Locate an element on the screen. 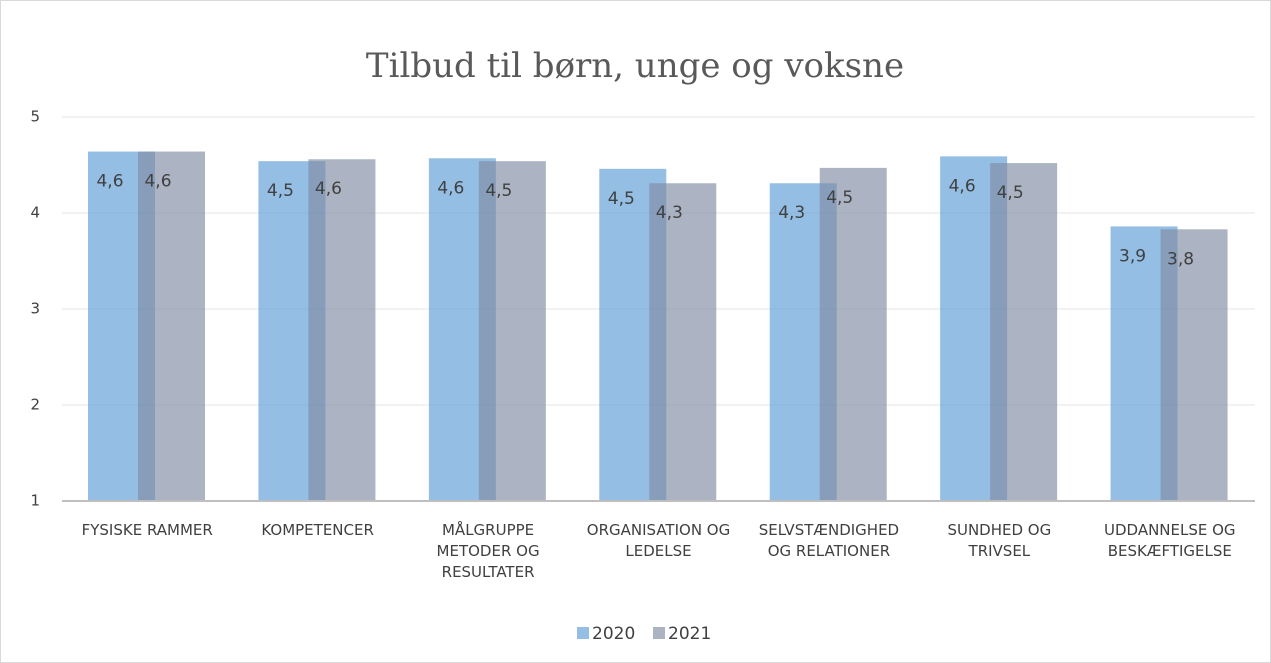  y-tick-label: 1 is located at coordinates (35, 501).